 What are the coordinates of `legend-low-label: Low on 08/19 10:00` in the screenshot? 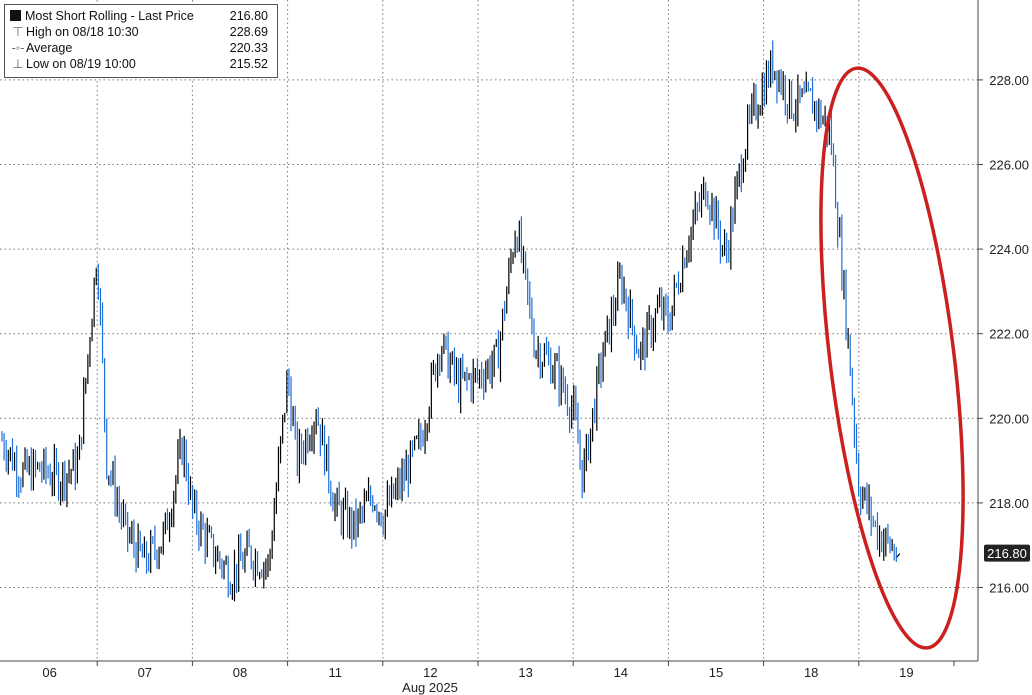 It's located at (81, 64).